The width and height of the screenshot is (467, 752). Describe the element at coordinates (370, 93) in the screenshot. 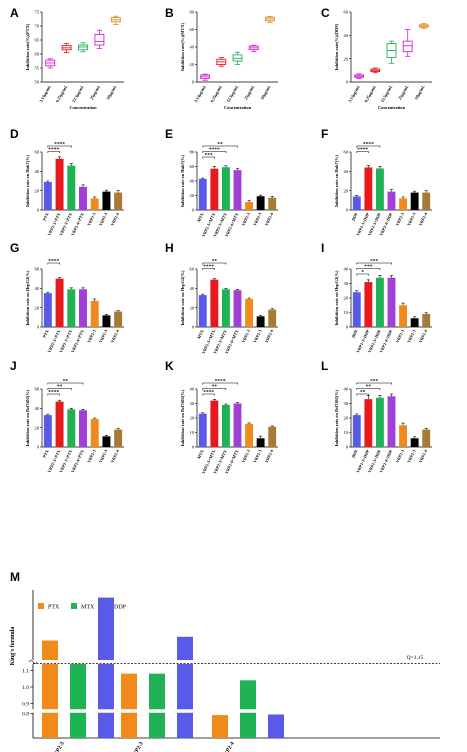

I see `x-tick-label: 6.25μg/mL` at that location.